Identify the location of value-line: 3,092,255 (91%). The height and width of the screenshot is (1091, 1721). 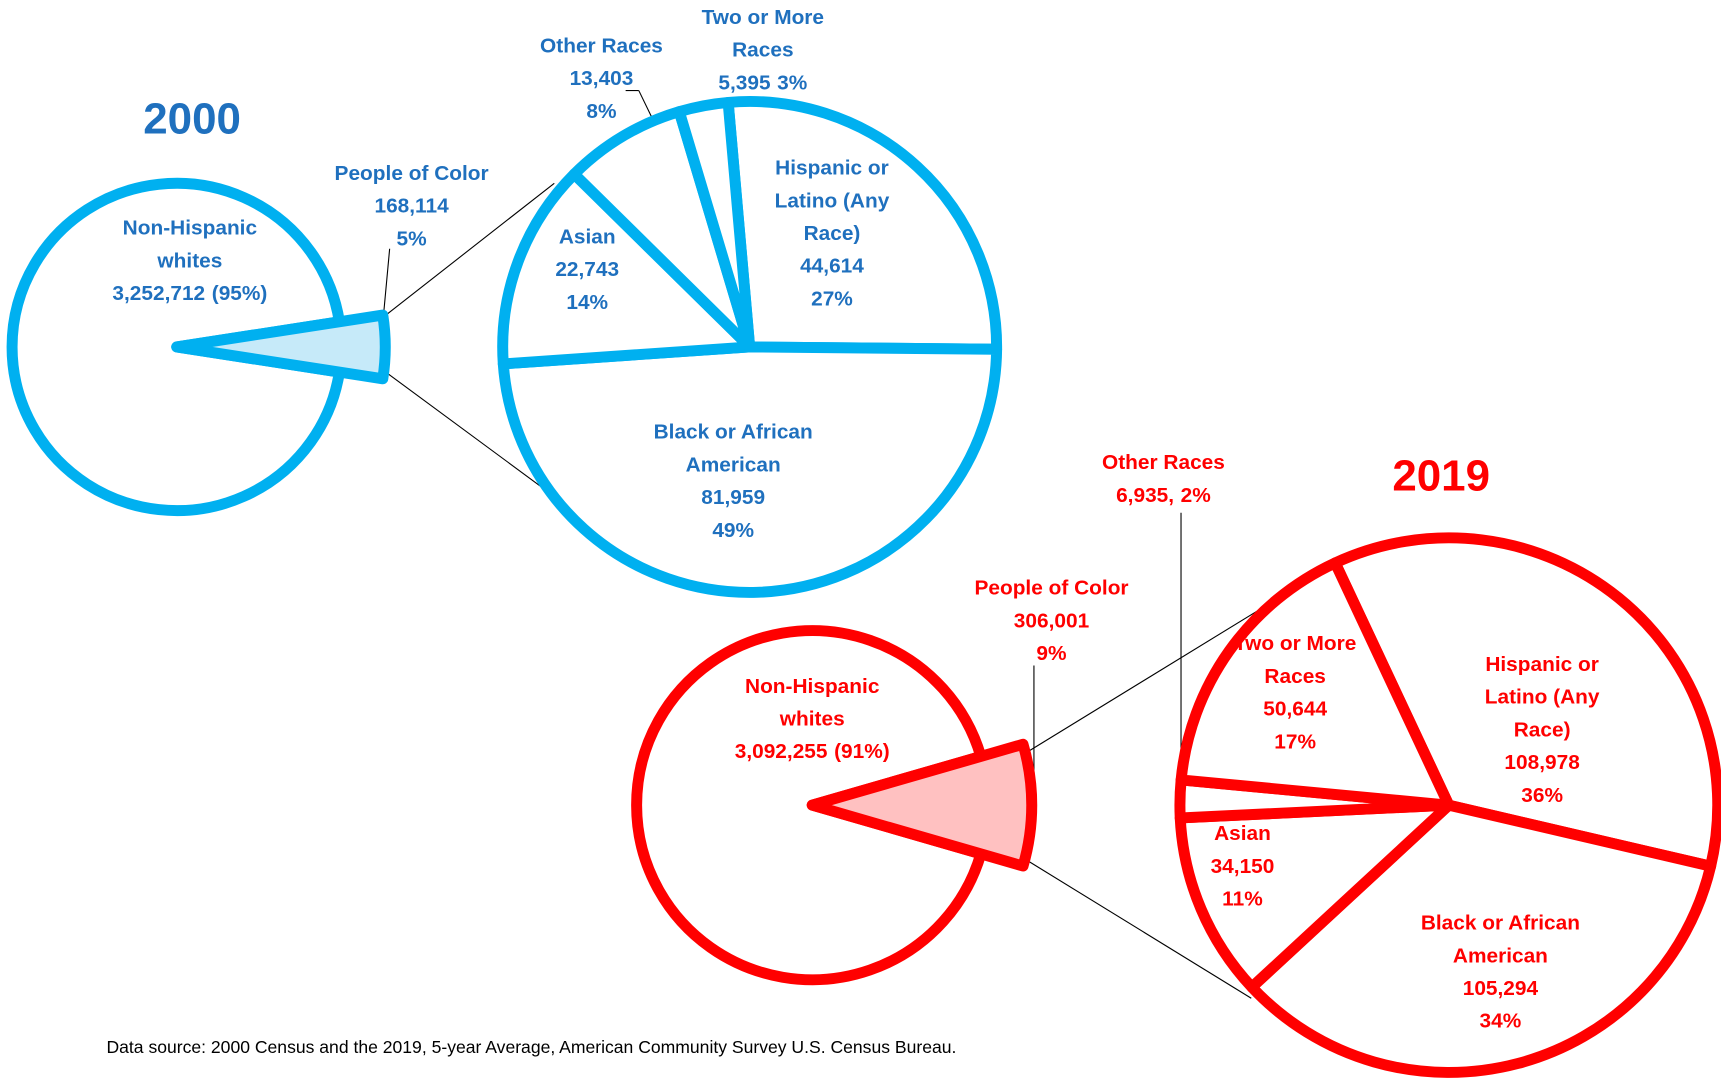
(812, 752).